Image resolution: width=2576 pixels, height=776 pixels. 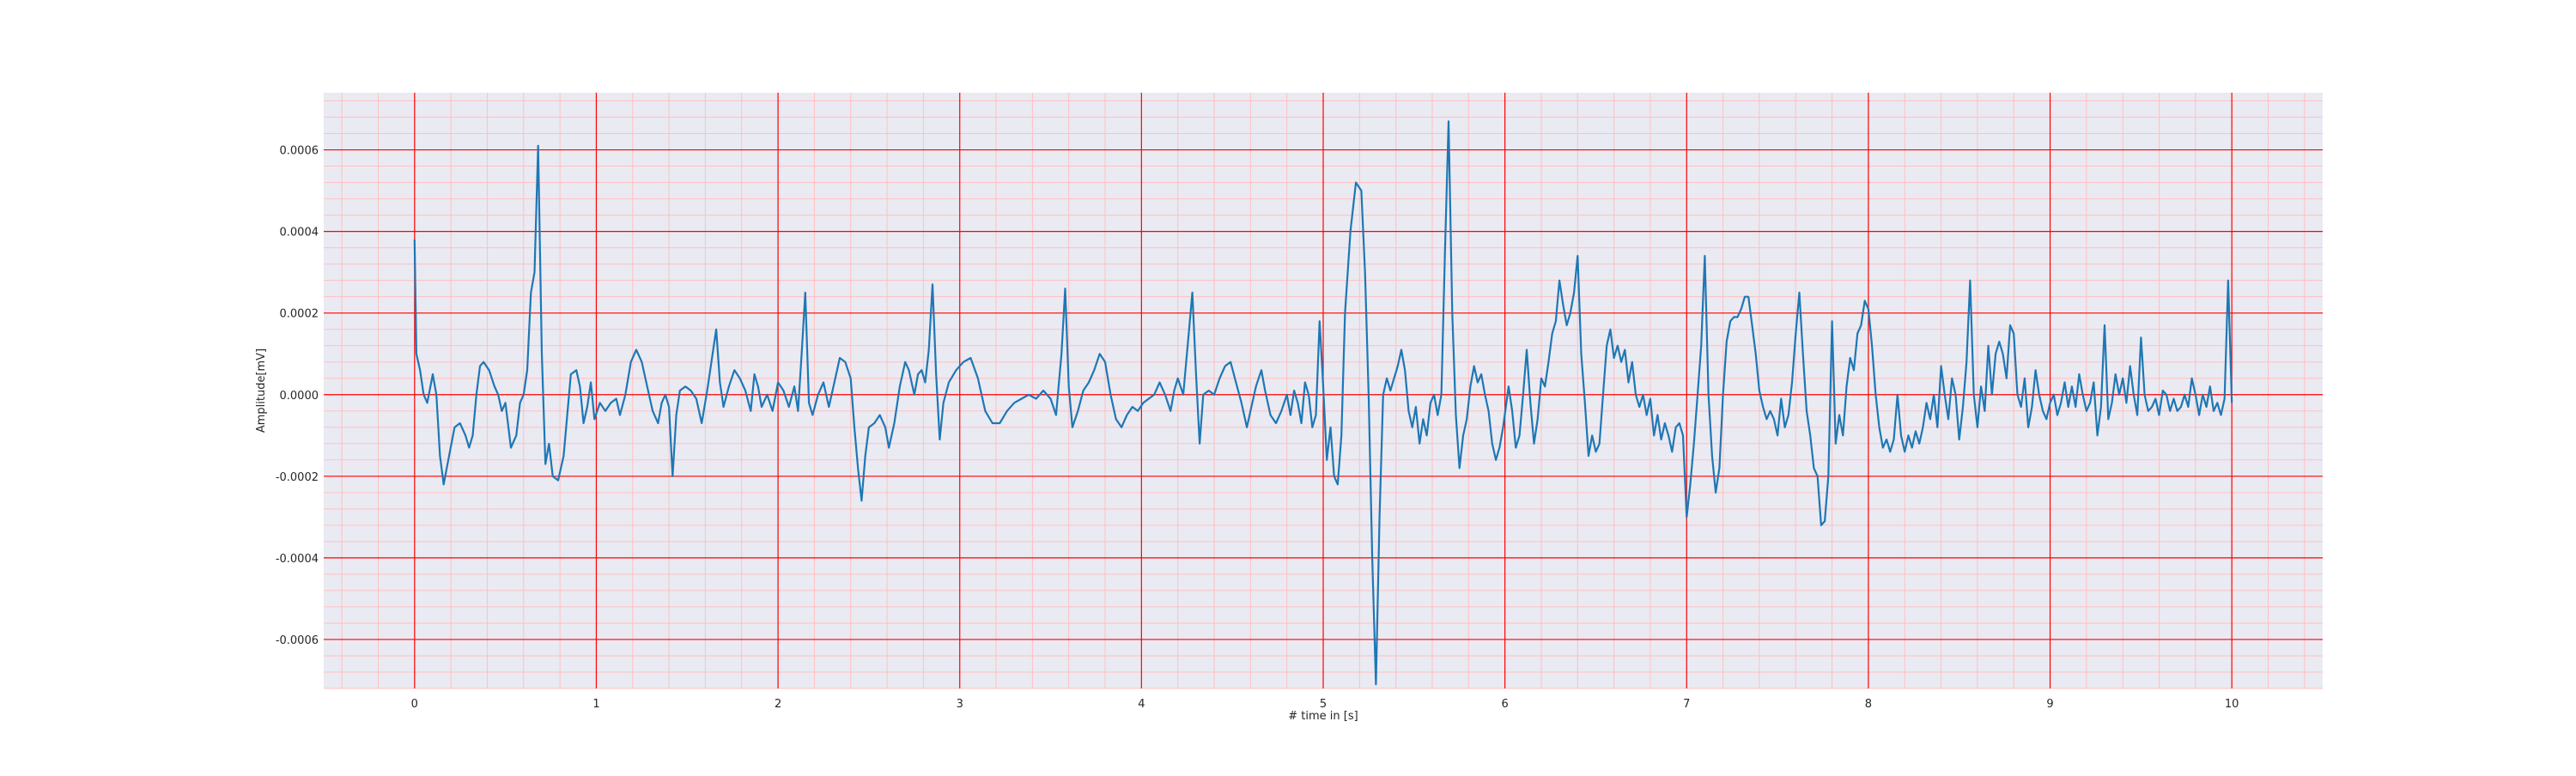 I want to click on x-tick-label: 2, so click(x=778, y=705).